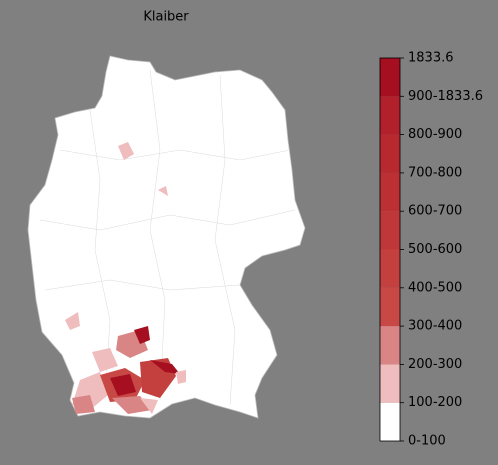  Describe the element at coordinates (431, 58) in the screenshot. I see `colorbar-label: 1833.6` at that location.